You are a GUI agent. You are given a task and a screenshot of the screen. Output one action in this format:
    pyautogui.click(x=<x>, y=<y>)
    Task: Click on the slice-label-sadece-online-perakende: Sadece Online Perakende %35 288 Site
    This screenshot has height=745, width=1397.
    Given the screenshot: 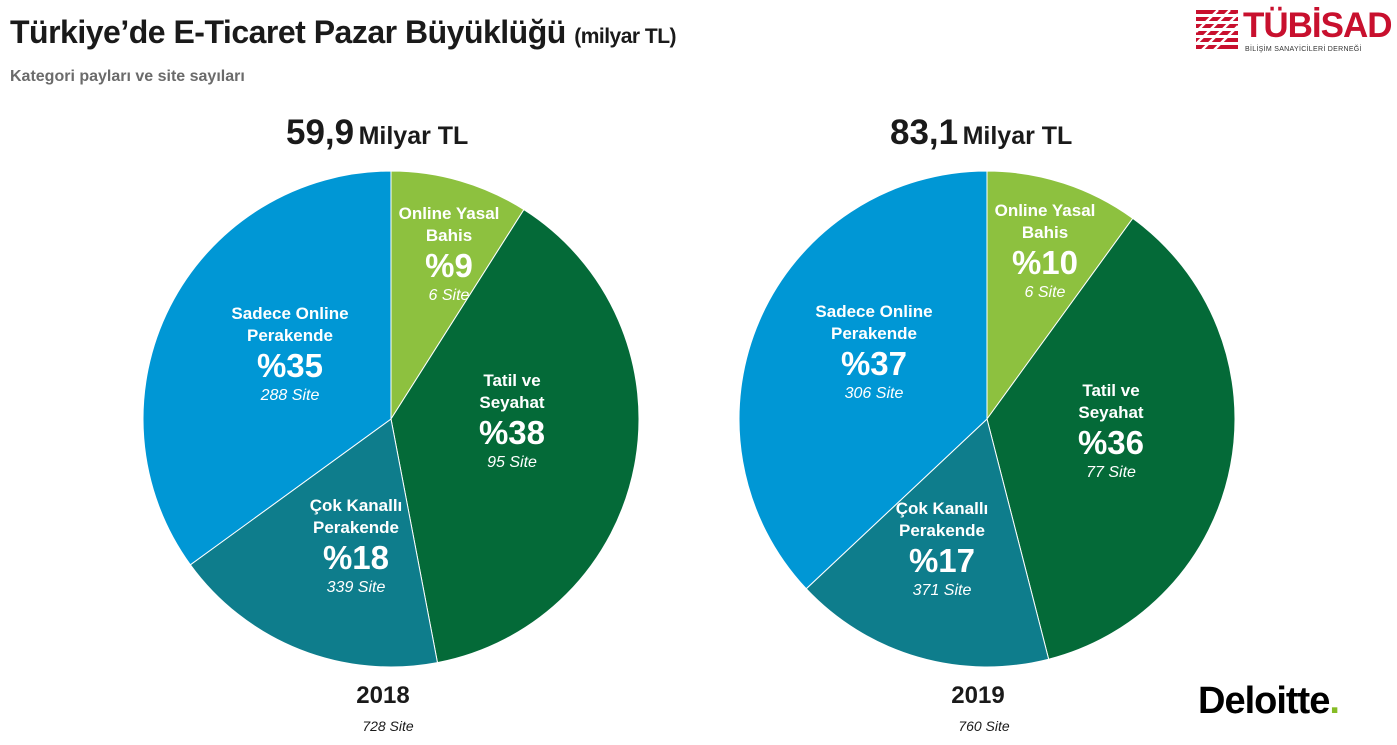 What is the action you would take?
    pyautogui.click(x=289, y=355)
    